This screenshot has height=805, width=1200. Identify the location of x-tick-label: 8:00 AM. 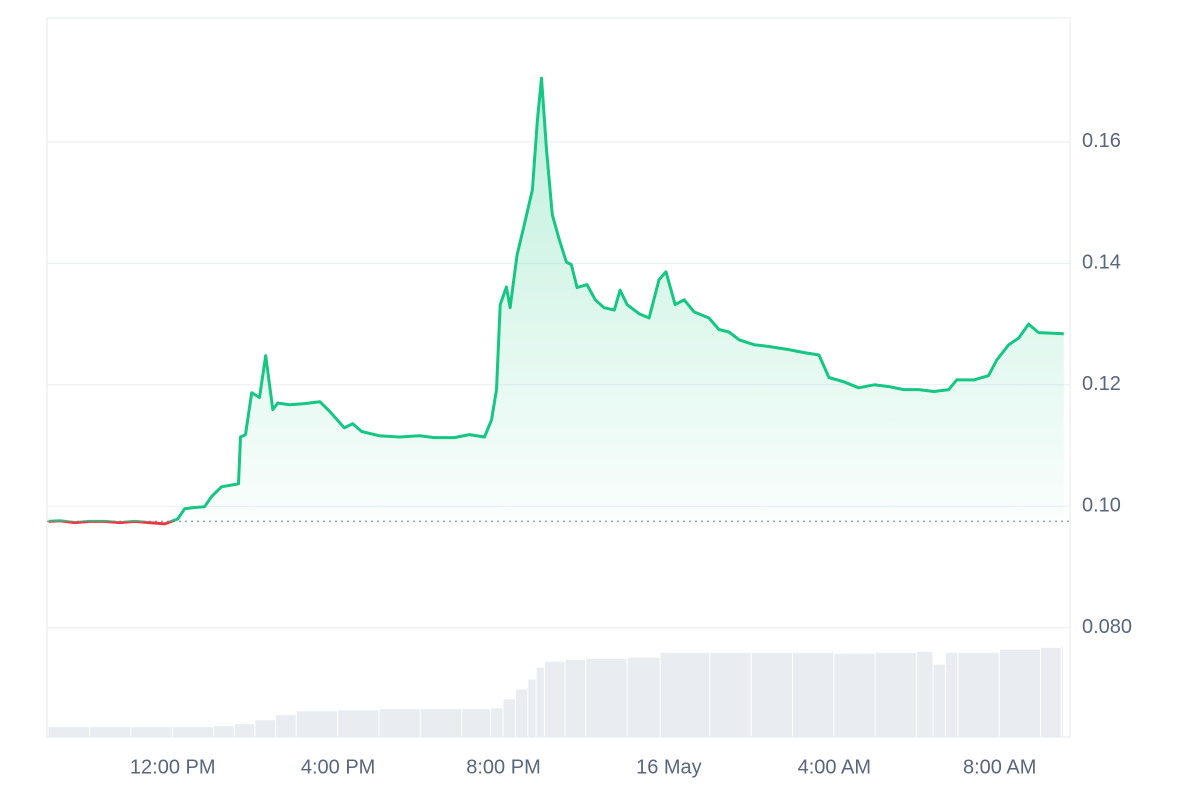
(999, 767).